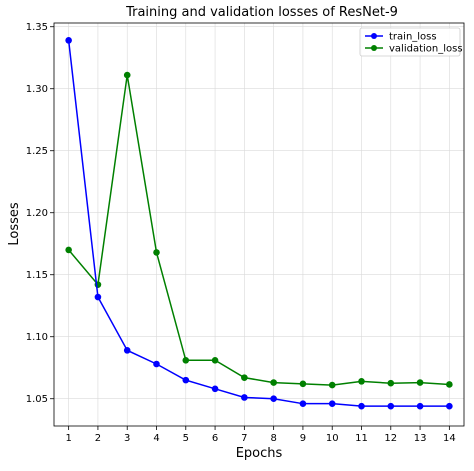  I want to click on x-tick-label: 3, so click(127, 438).